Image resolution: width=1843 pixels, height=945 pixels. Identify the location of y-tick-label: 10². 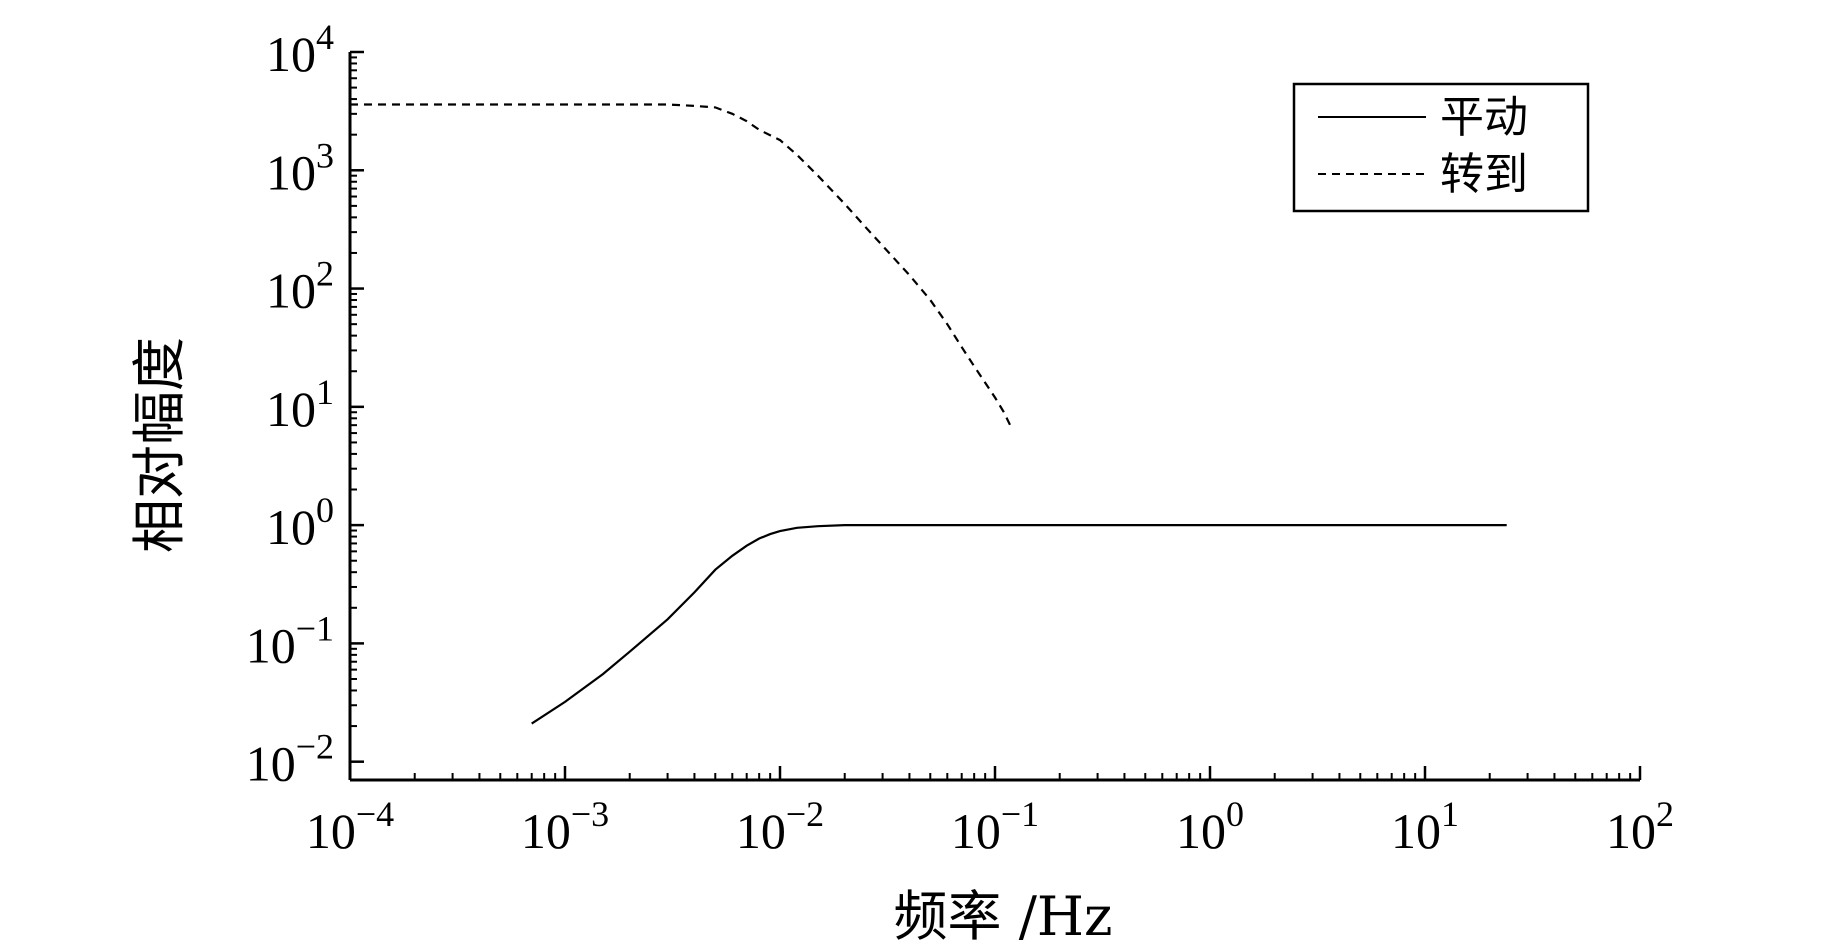
(300, 286).